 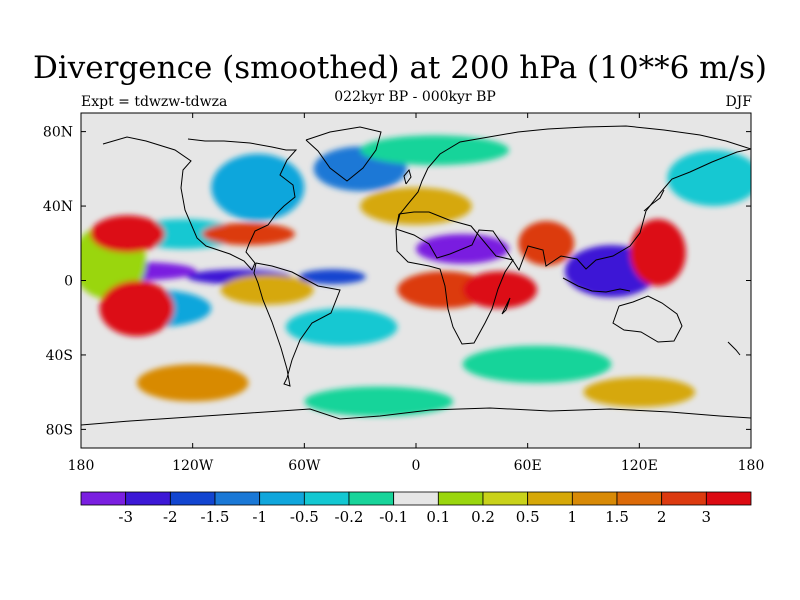 I want to click on lat-tick-label: 0, so click(x=68, y=282).